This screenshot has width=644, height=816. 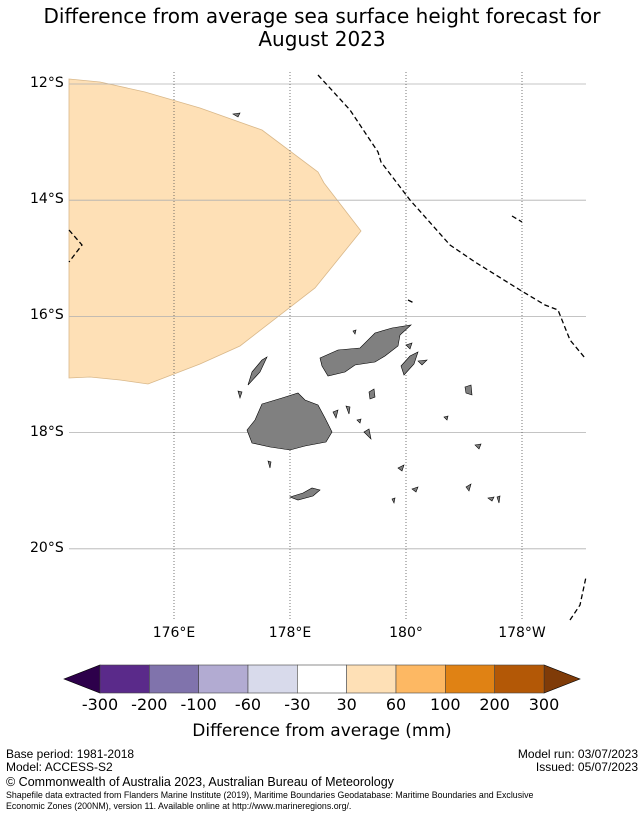 What do you see at coordinates (396, 704) in the screenshot?
I see `colorbar-tick-label: 60` at bounding box center [396, 704].